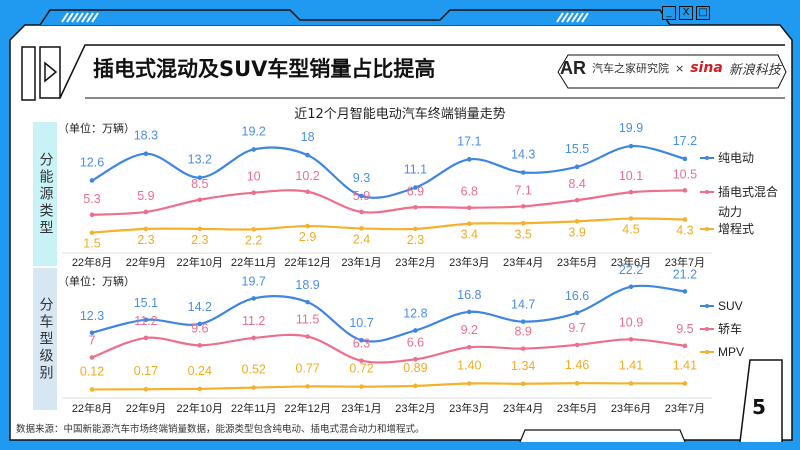  What do you see at coordinates (92, 408) in the screenshot?
I see `x-tick-label: 22年8月` at bounding box center [92, 408].